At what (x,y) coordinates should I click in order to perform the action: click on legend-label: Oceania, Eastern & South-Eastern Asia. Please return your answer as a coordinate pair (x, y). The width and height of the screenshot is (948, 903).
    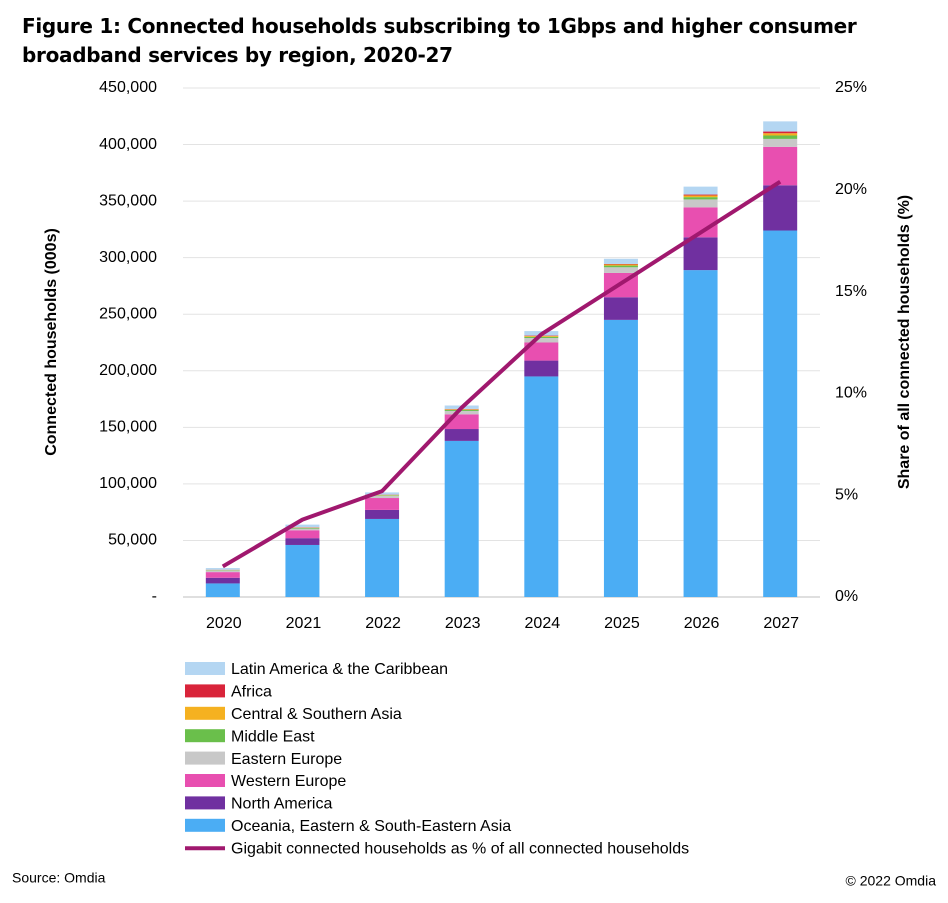
    Looking at the image, I should click on (371, 826).